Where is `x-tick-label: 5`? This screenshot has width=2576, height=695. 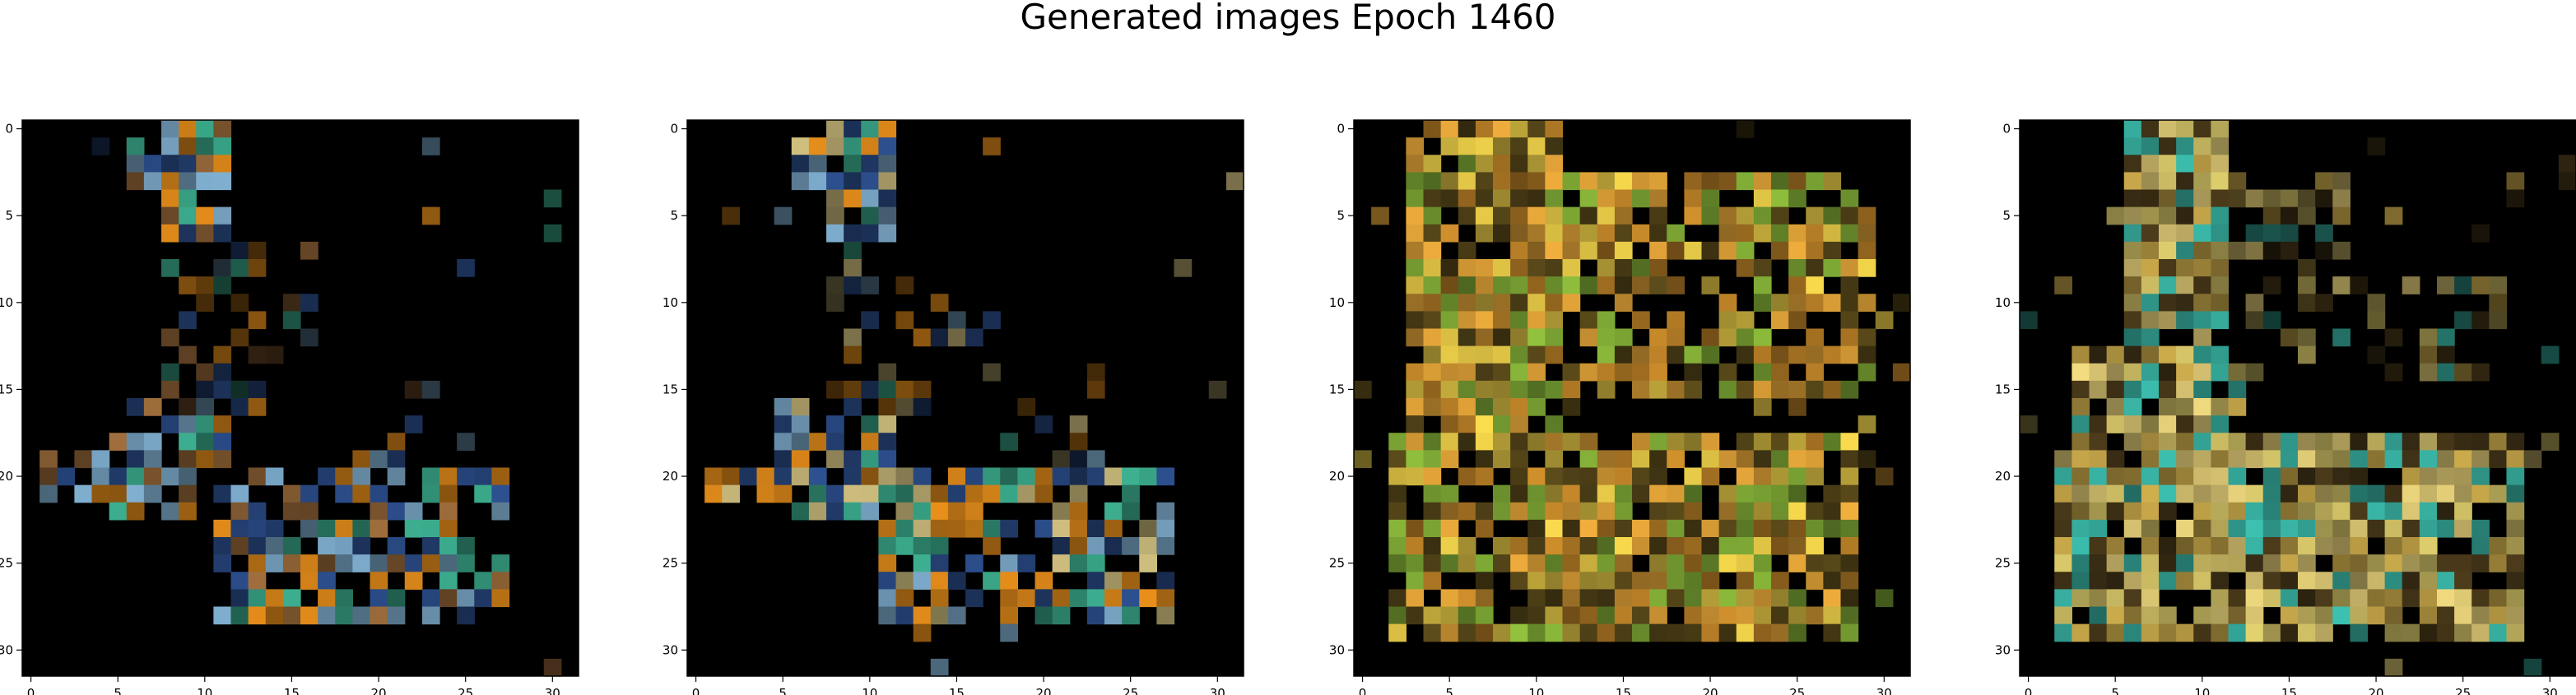
x-tick-label: 5 is located at coordinates (1449, 690).